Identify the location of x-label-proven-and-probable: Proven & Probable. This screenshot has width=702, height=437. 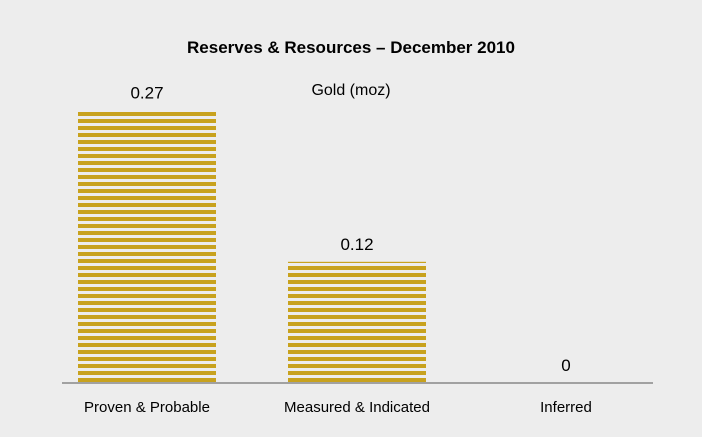
(147, 407).